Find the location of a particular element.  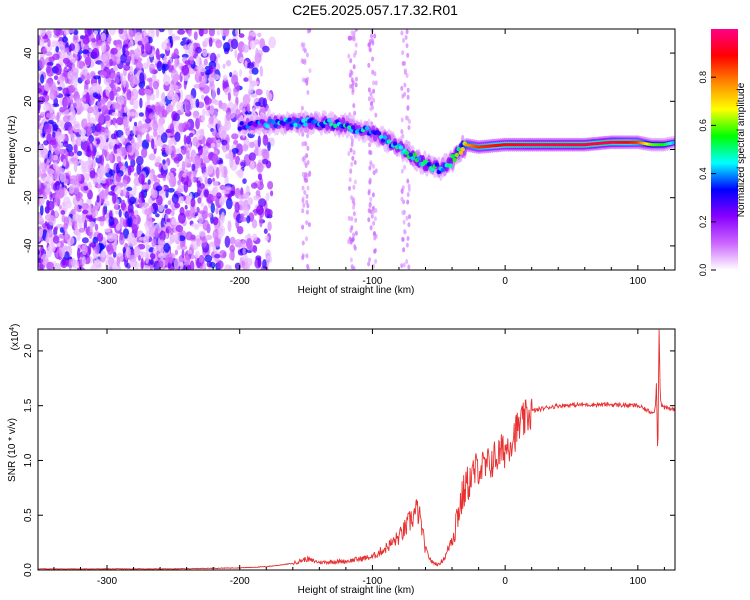

colorbar-tick-label: 0.0 is located at coordinates (703, 270).